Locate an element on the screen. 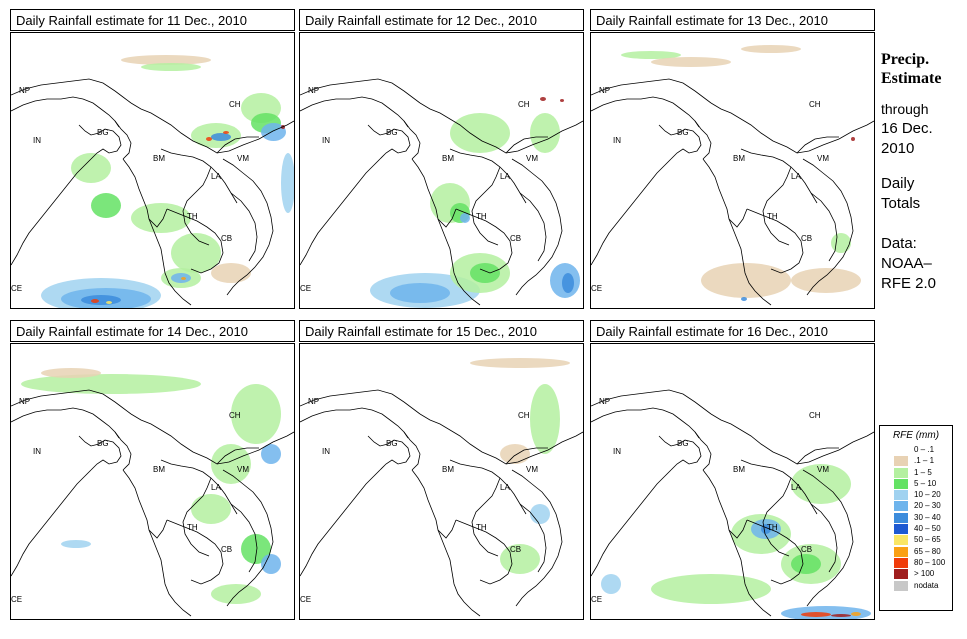 The width and height of the screenshot is (967, 639). side-daily-block: Daily Totals is located at coordinates (924, 194).